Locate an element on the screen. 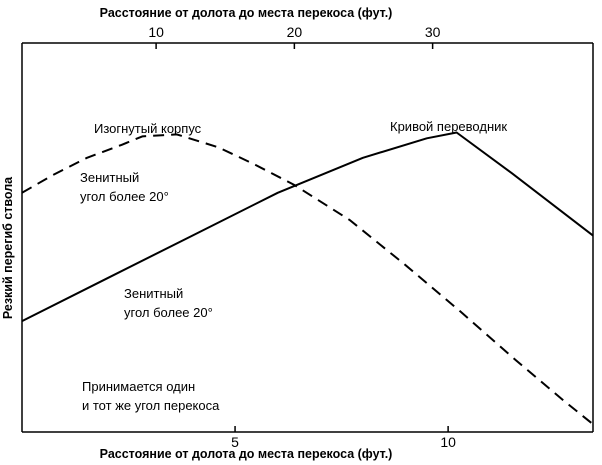 This screenshot has height=465, width=602. bottom-axis-tick-label: 5 is located at coordinates (235, 442).